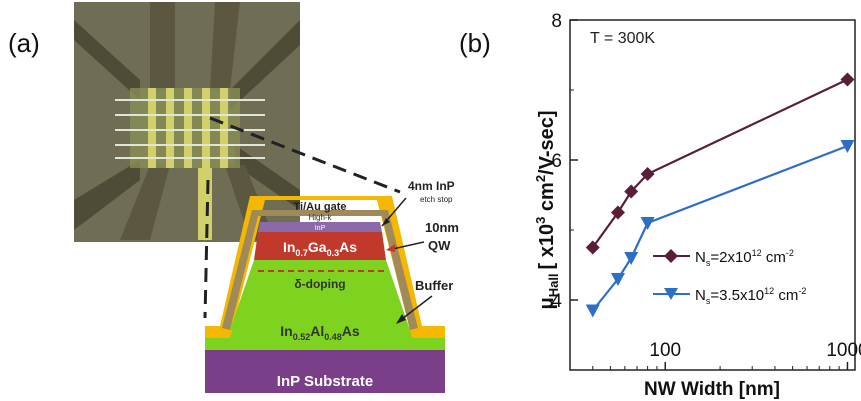 This screenshot has height=401, width=861. Describe the element at coordinates (320, 332) in the screenshot. I see `buffer-layer-label: In0.52Al0.48As` at that location.